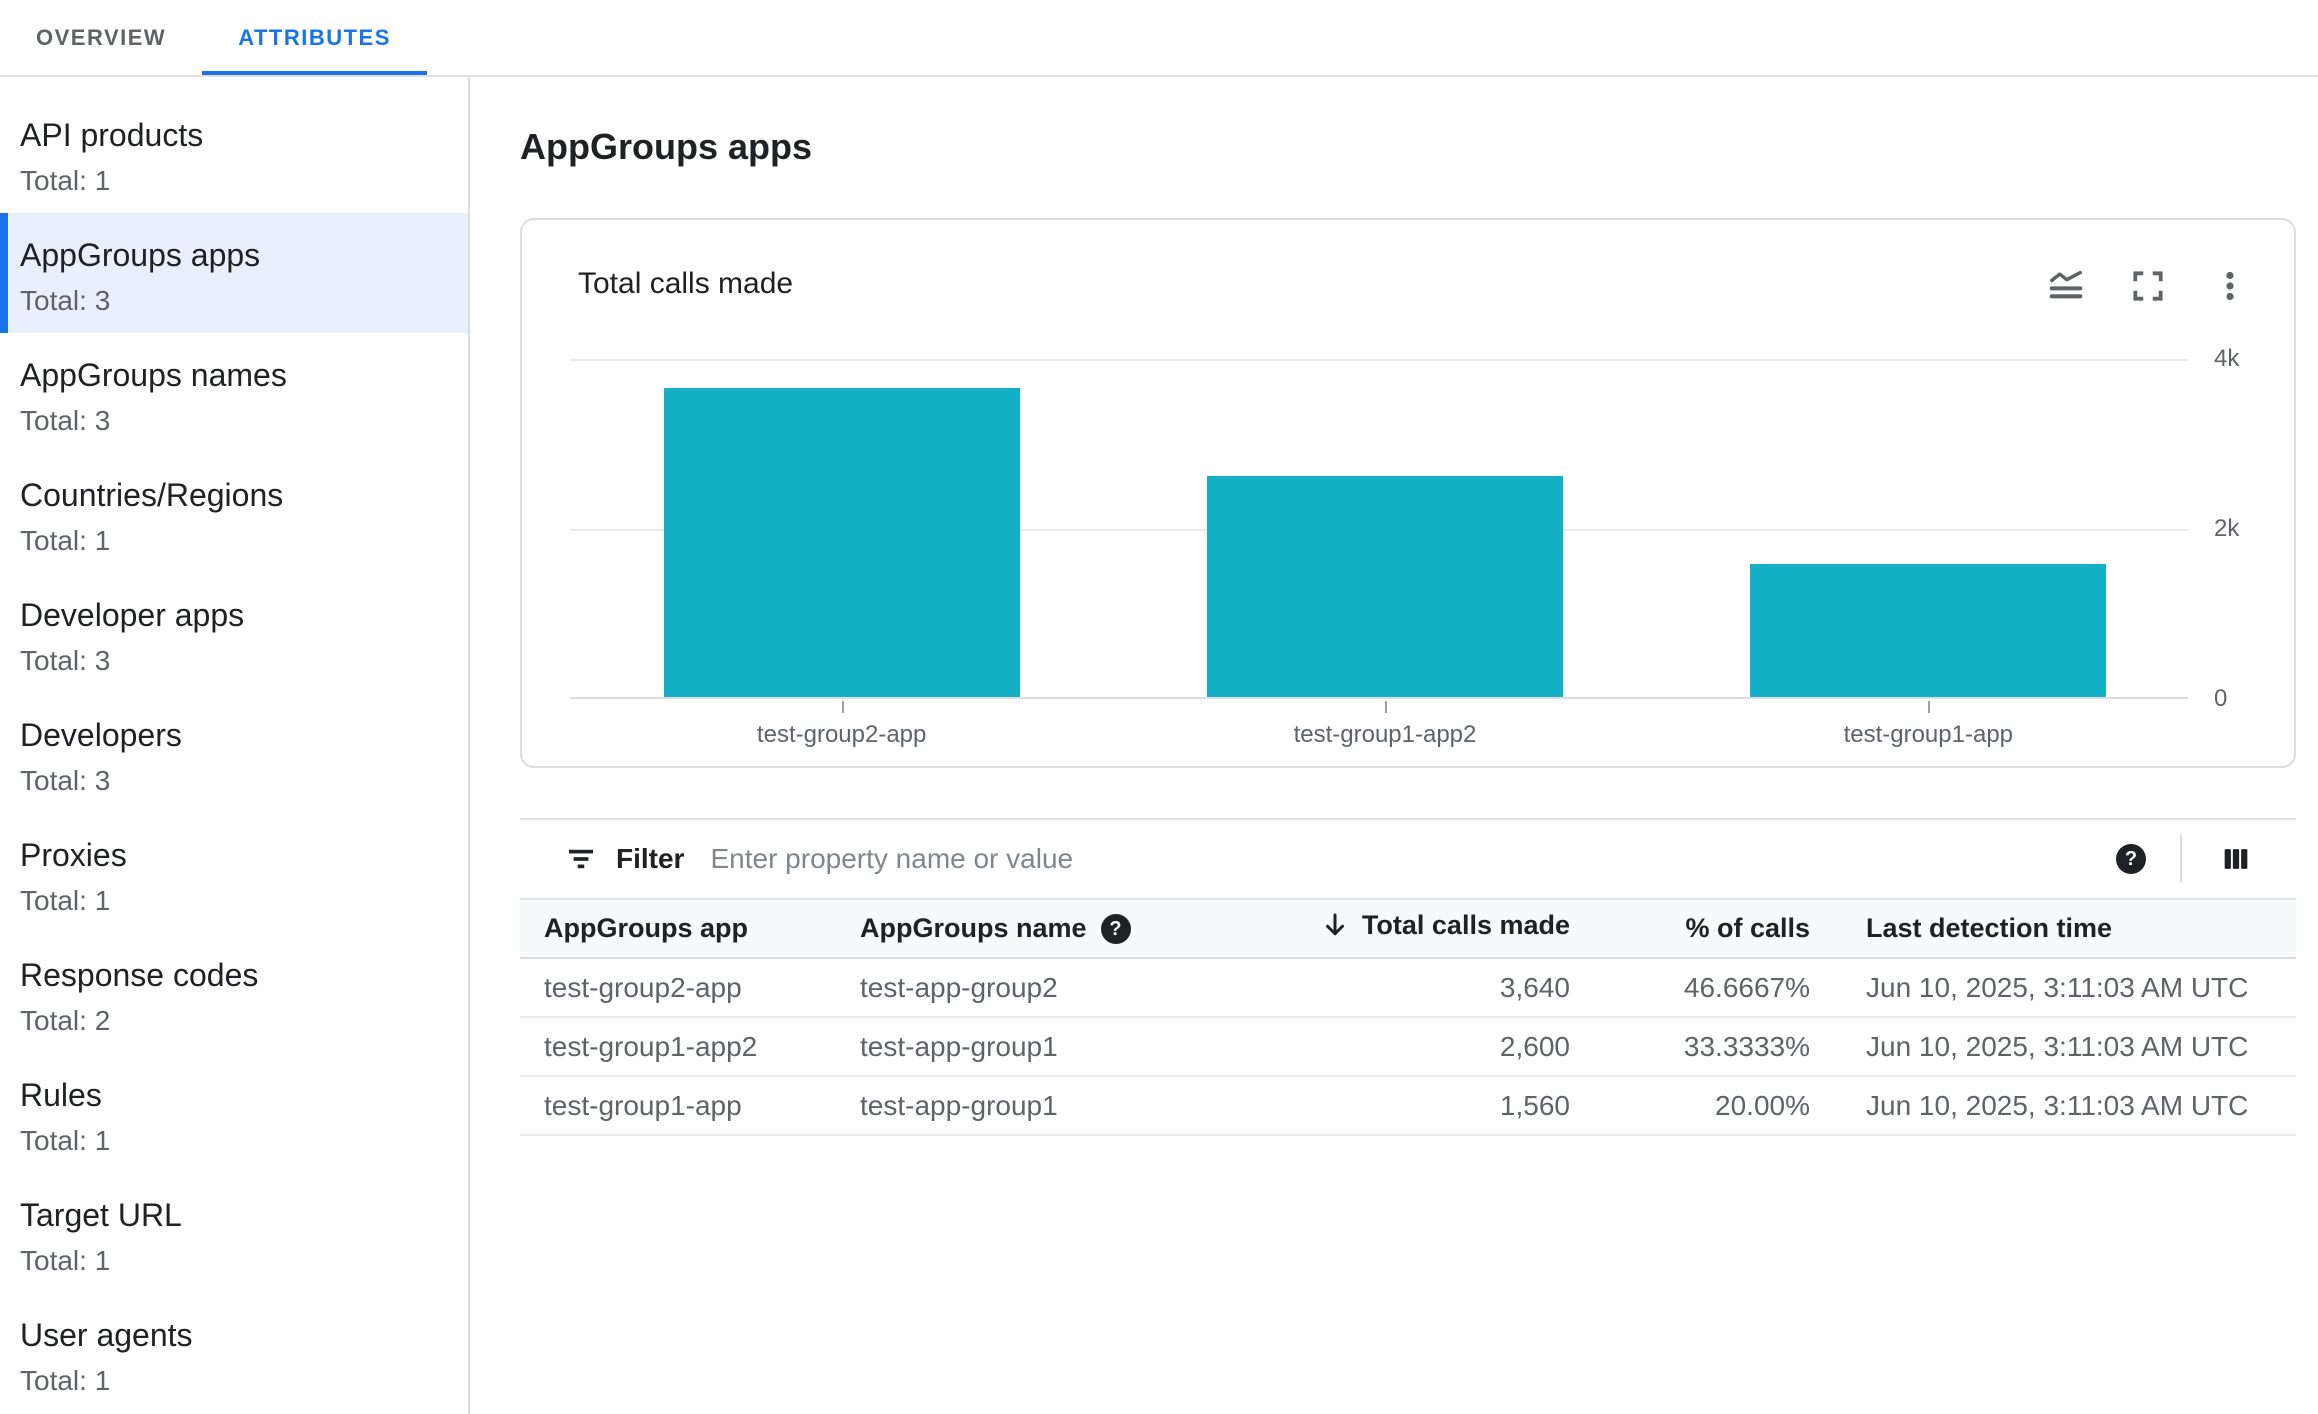 The width and height of the screenshot is (2318, 1414). I want to click on tab-overview: OVERVIEW, so click(101, 37).